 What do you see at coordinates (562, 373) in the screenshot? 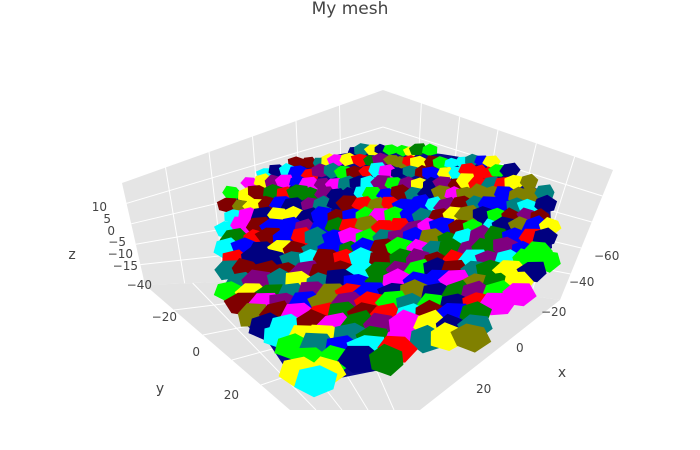
I see `x-axis-title: x` at bounding box center [562, 373].